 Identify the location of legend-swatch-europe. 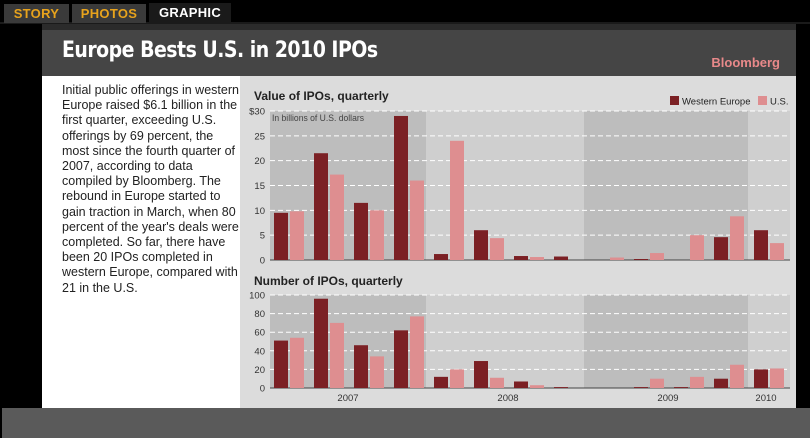
(674, 100).